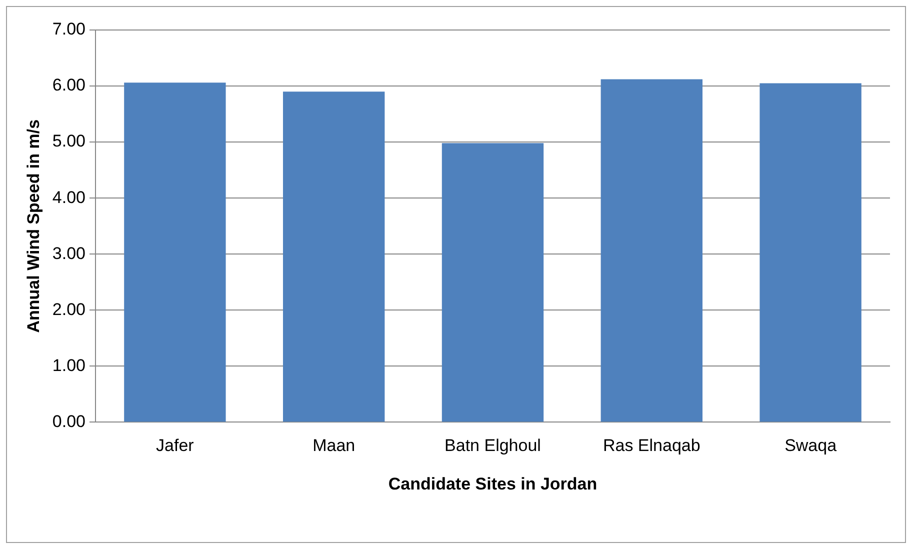 The image size is (914, 549). Describe the element at coordinates (651, 446) in the screenshot. I see `x-tick-label: Ras Elnaqab` at that location.